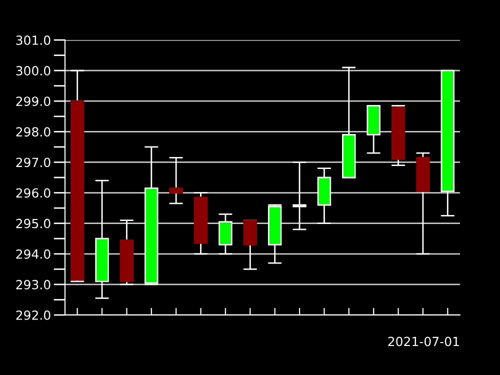  Describe the element at coordinates (33, 163) in the screenshot. I see `y-tick-label: 297.0` at that location.